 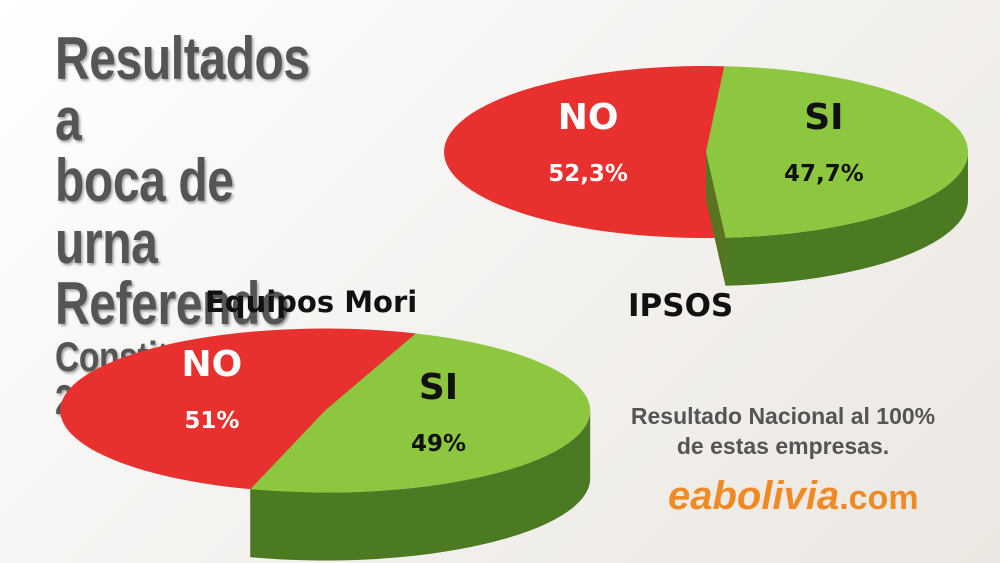 I want to click on slice-value-no: 52,3%, so click(x=588, y=174).